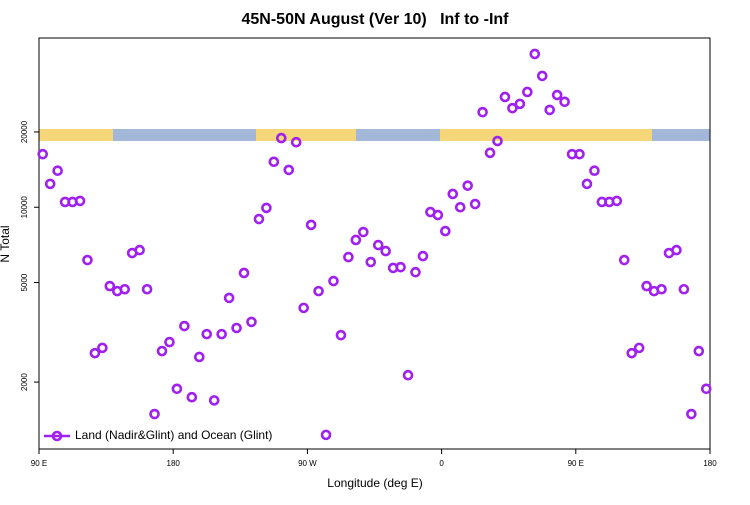 This screenshot has width=750, height=505. I want to click on y-tick-label: 20000, so click(24, 131).